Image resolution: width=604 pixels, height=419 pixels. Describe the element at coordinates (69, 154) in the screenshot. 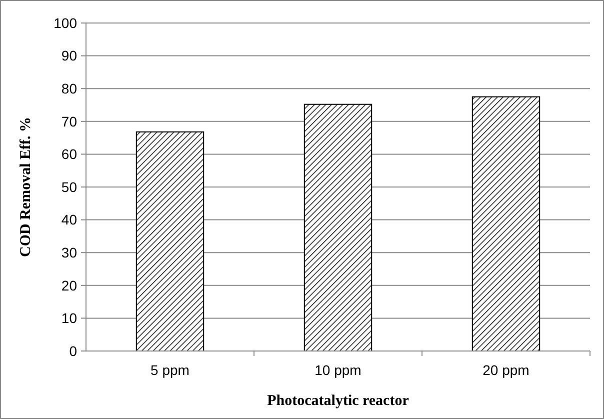

I see `y-tick-label: 60` at that location.